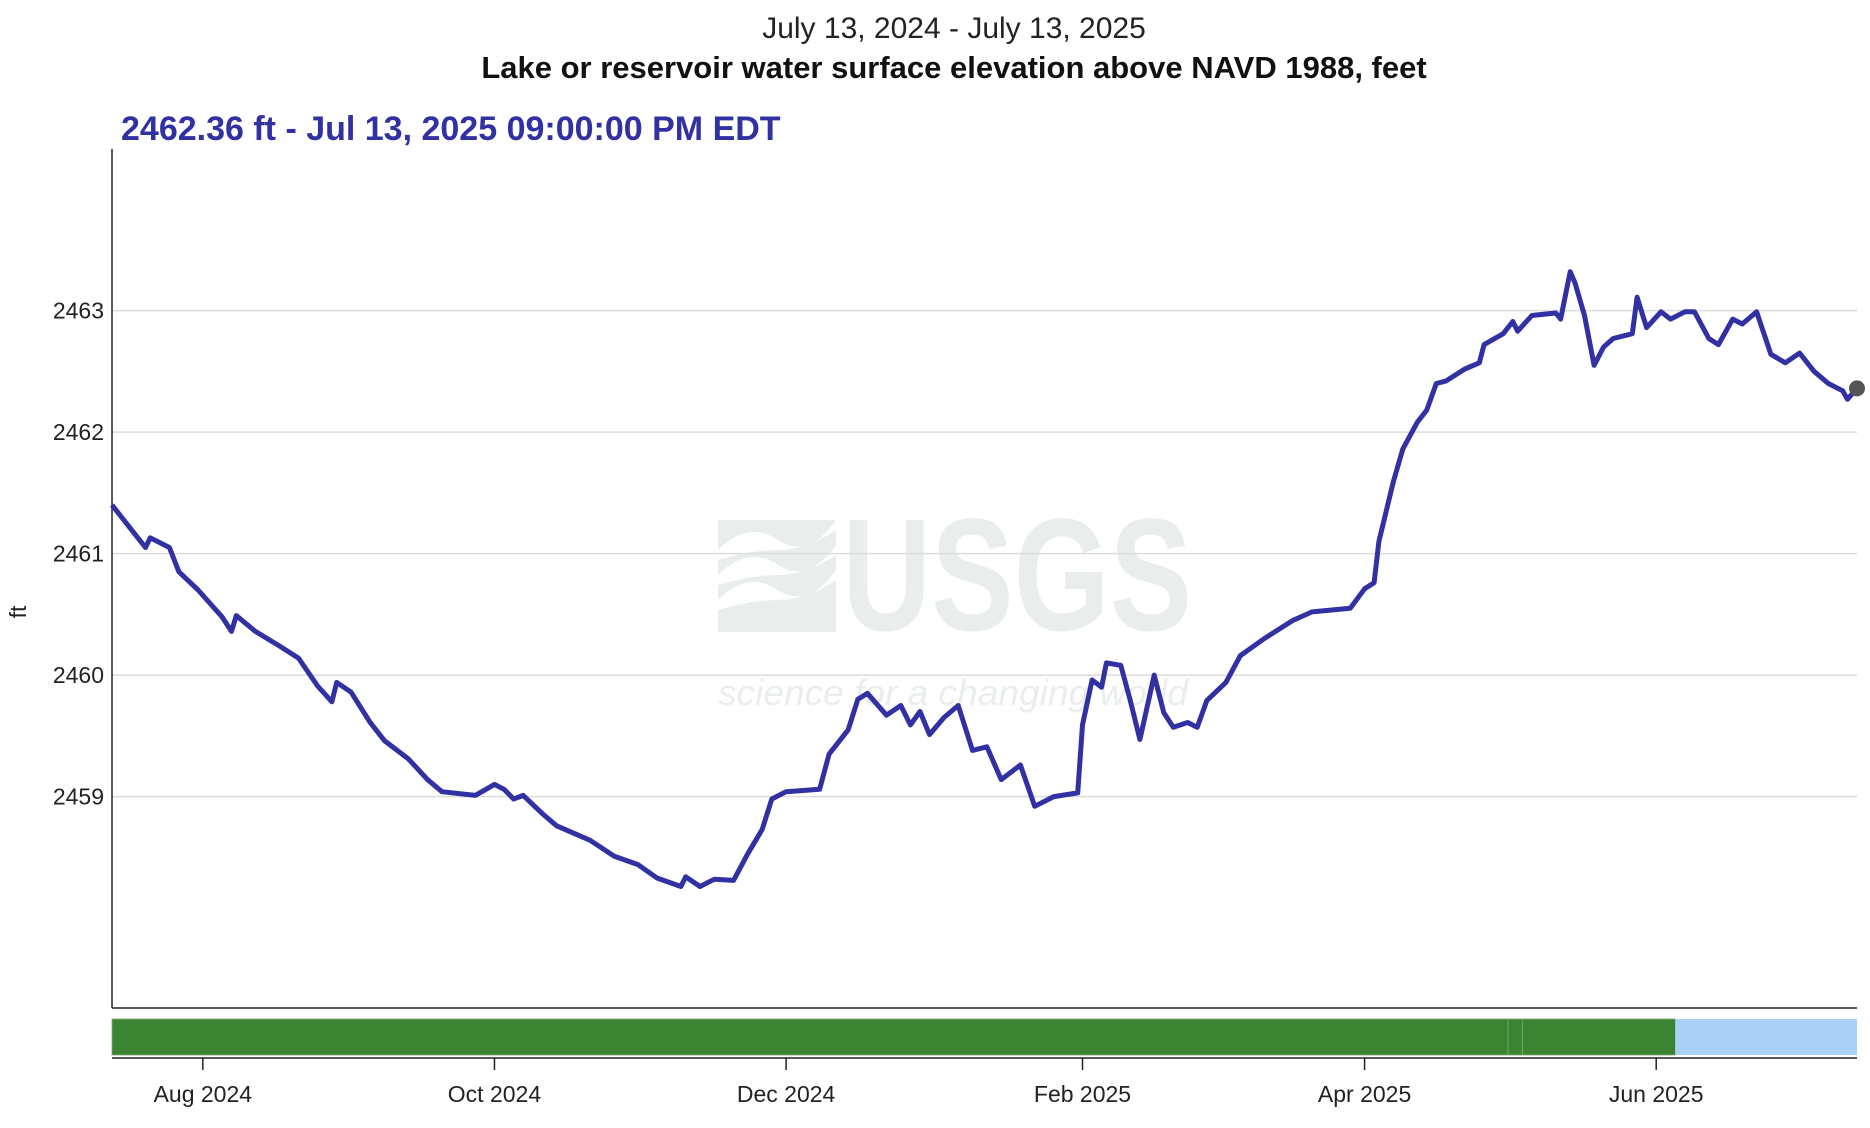 The width and height of the screenshot is (1870, 1128). What do you see at coordinates (777, 576) in the screenshot?
I see `usgs-wave-icon` at bounding box center [777, 576].